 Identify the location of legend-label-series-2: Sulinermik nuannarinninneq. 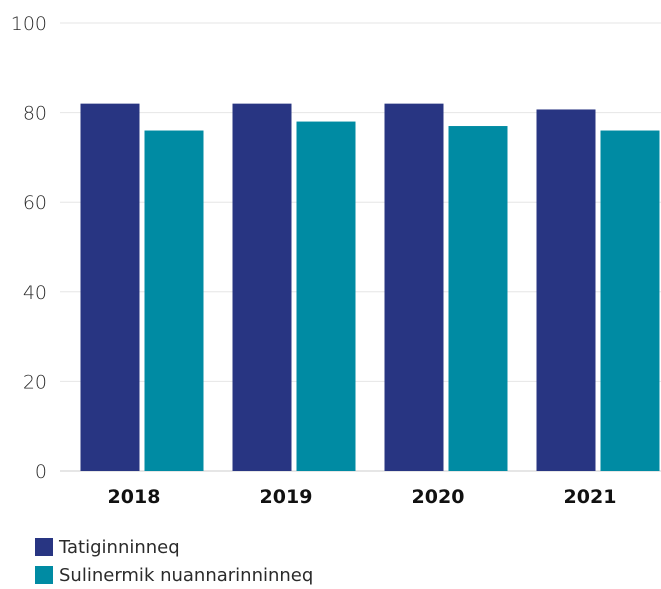
(186, 575).